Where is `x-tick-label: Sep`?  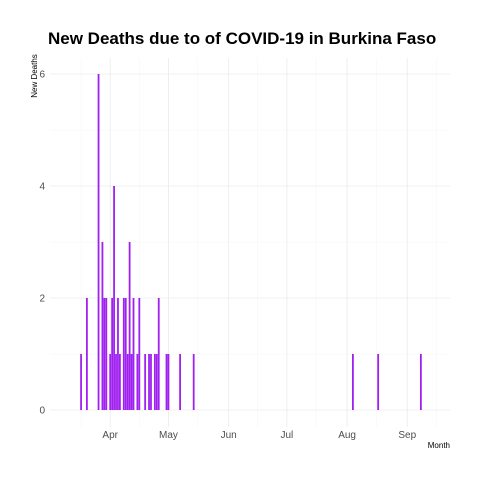 x-tick-label: Sep is located at coordinates (407, 435).